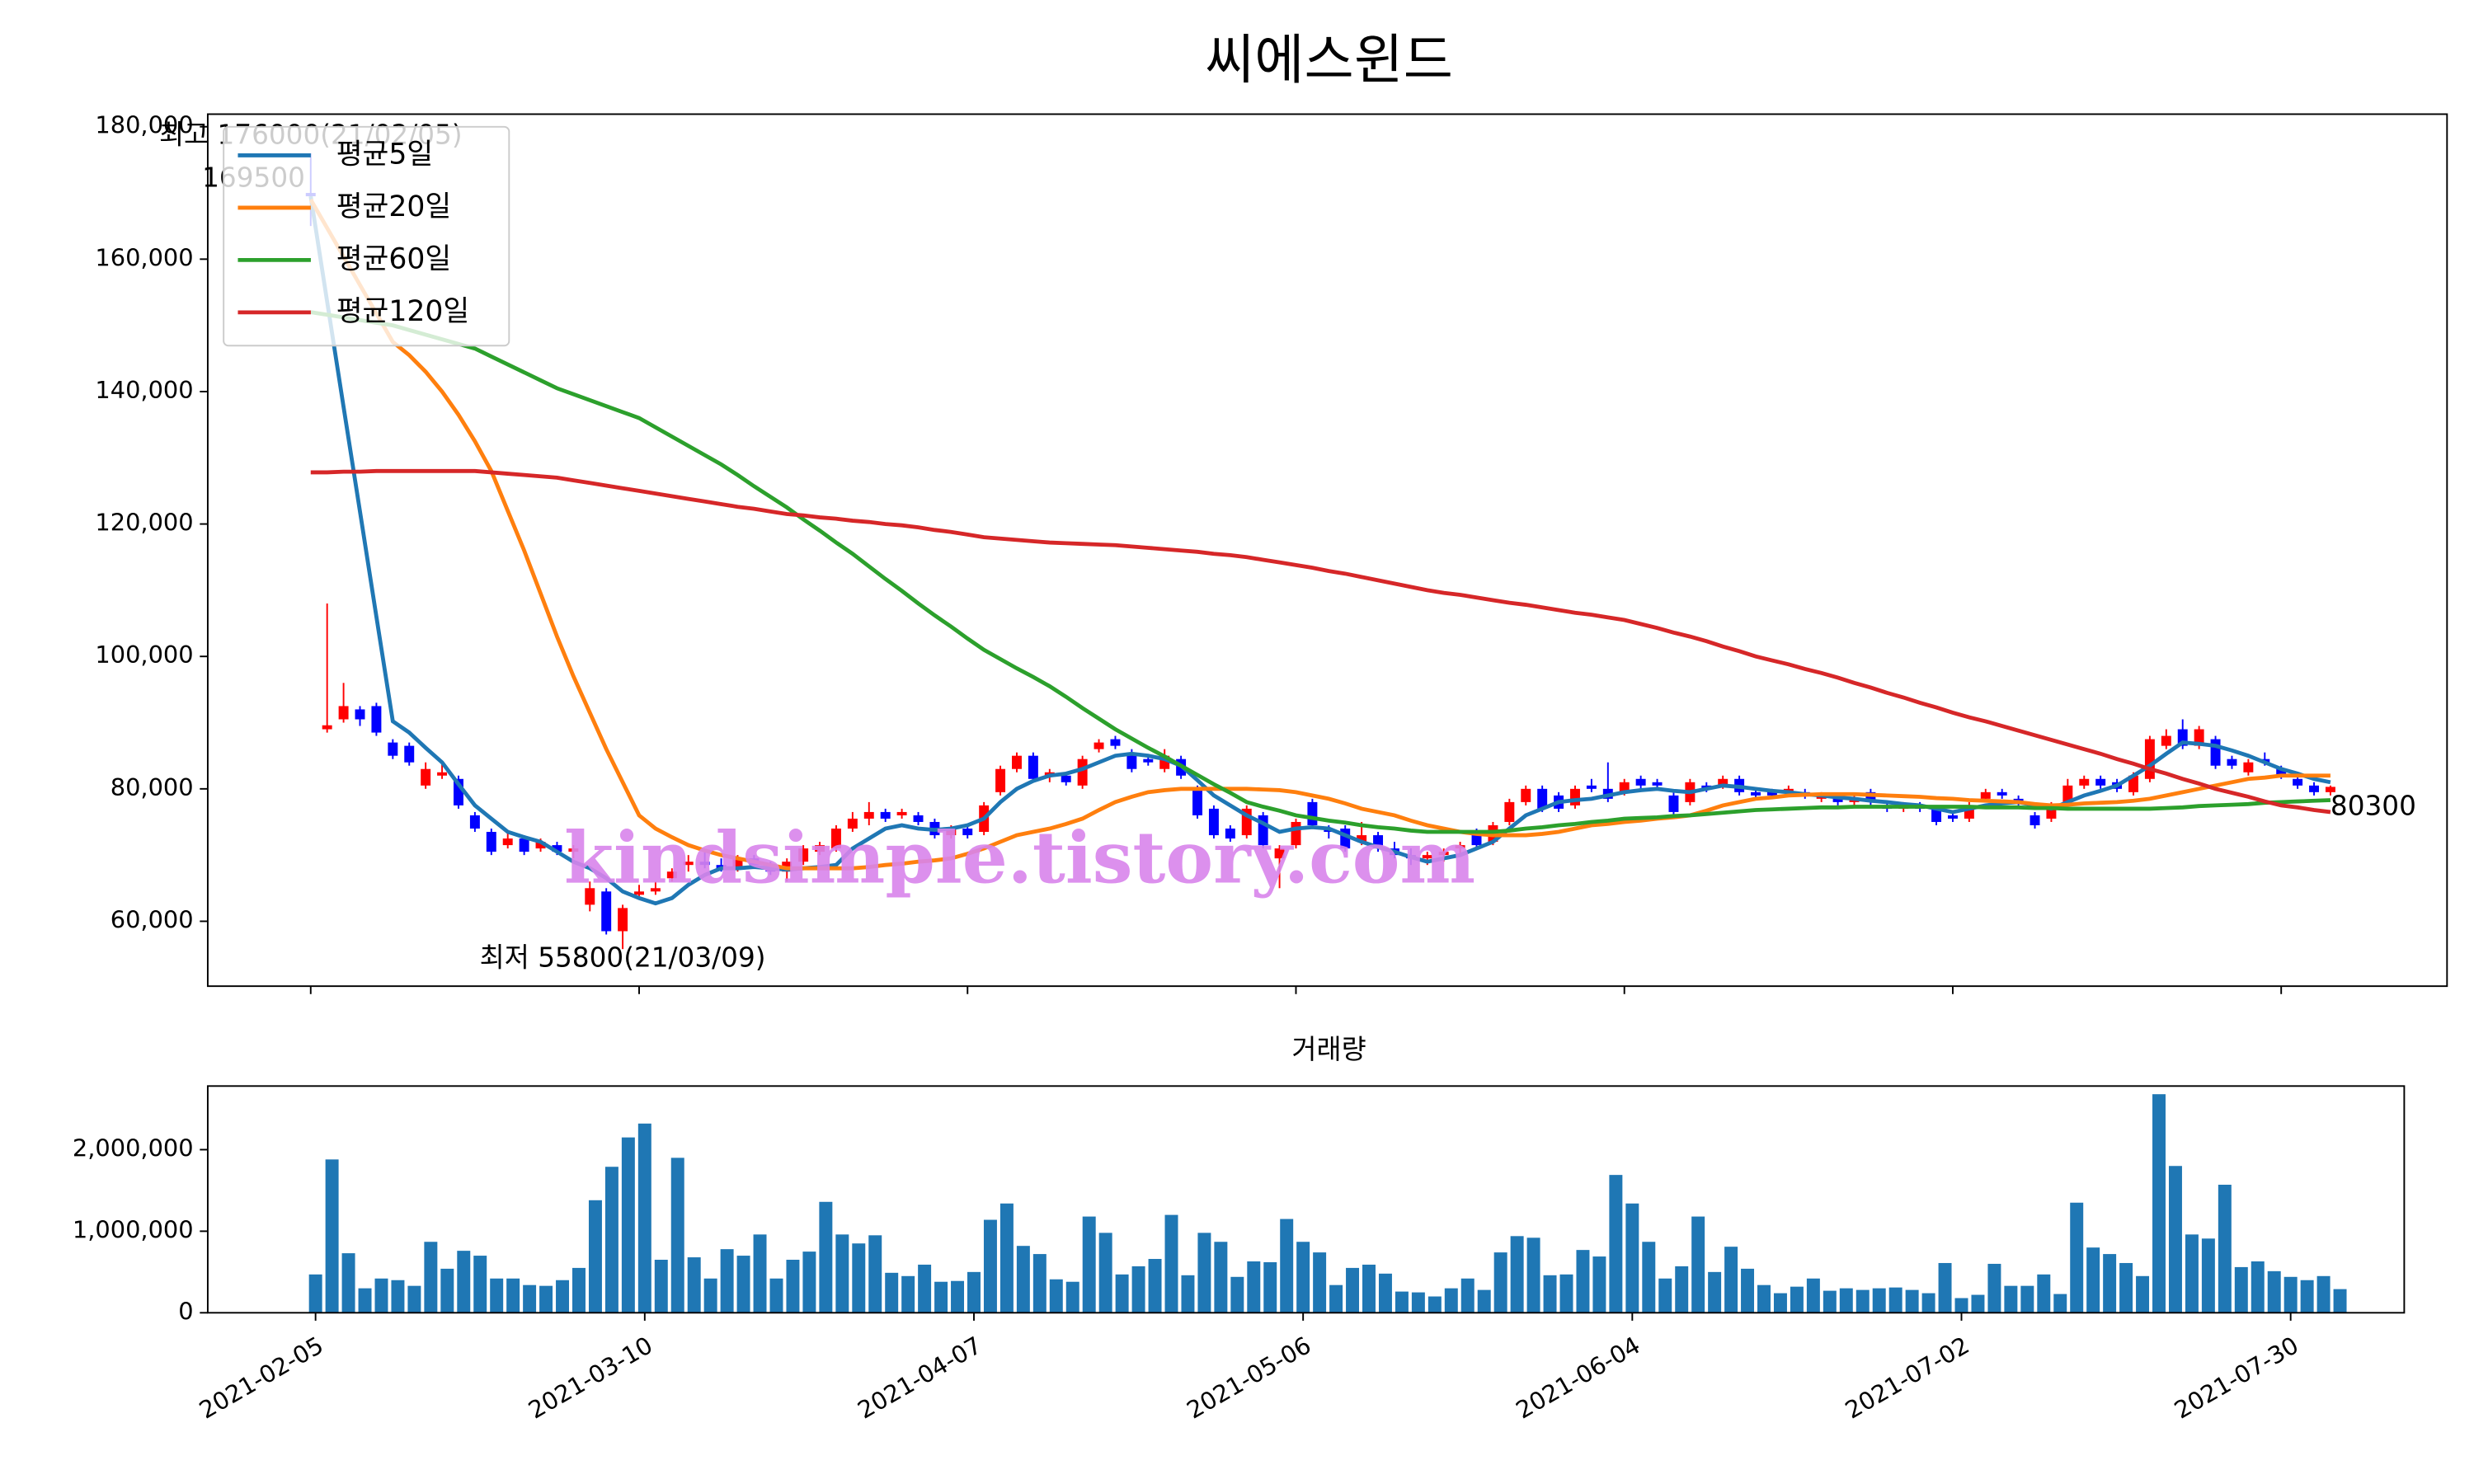 The width and height of the screenshot is (2474, 1484). Describe the element at coordinates (144, 523) in the screenshot. I see `y-tick-label: 120,000` at that location.